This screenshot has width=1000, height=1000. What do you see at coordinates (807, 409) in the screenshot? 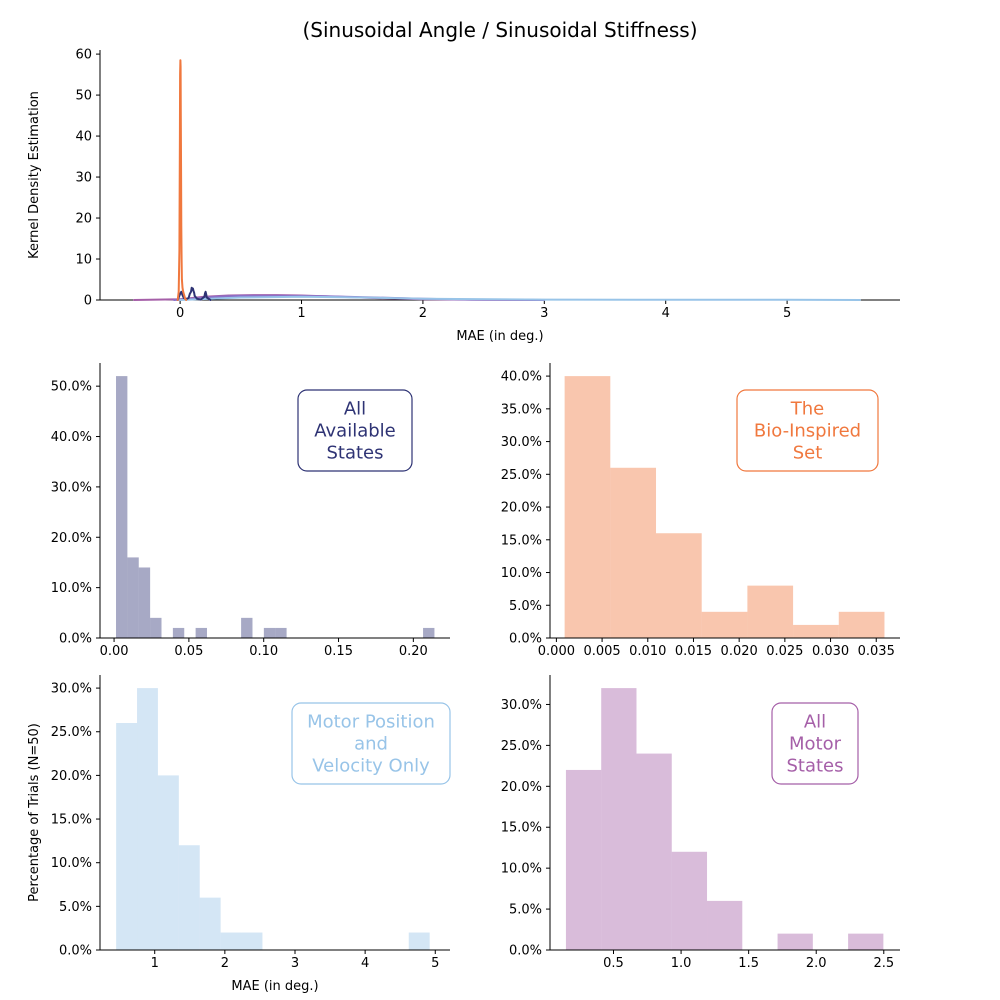
I see `annotation-label-line: The` at bounding box center [807, 409].